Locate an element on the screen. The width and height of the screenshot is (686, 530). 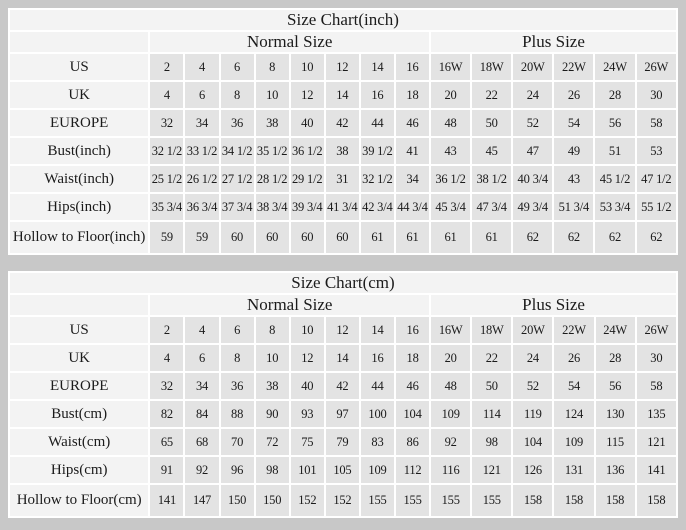
size-cell: 86 is located at coordinates (413, 442).